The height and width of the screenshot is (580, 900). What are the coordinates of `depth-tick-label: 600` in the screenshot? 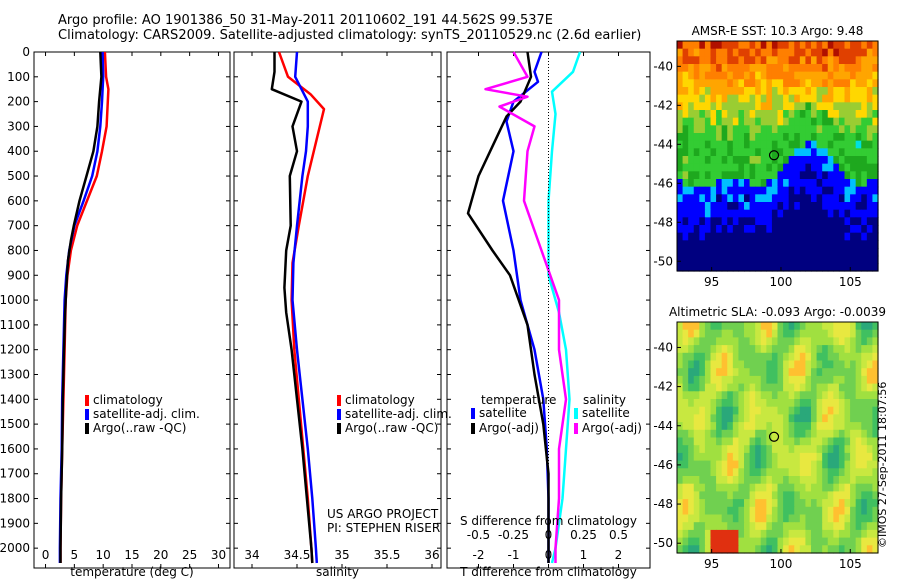 It's located at (18, 201).